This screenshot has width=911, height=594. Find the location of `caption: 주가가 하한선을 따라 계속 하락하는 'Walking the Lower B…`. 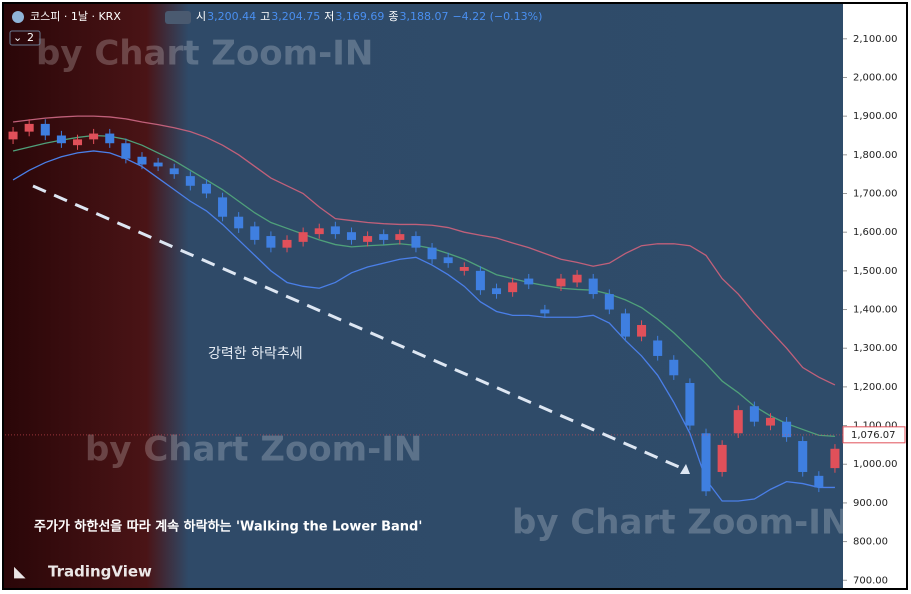

caption: 주가가 하한선을 따라 계속 하락하는 'Walking the Lower B… is located at coordinates (228, 527).